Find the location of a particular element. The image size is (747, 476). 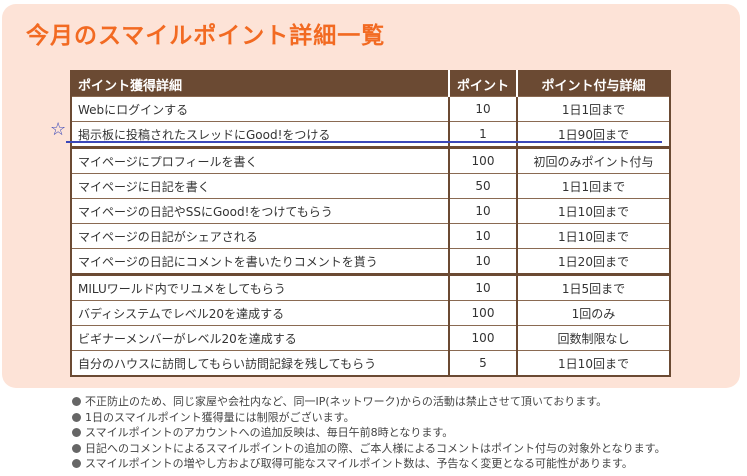

row-detail: 掲示板に投稿されたスレッドにGood!をつける is located at coordinates (260, 134).